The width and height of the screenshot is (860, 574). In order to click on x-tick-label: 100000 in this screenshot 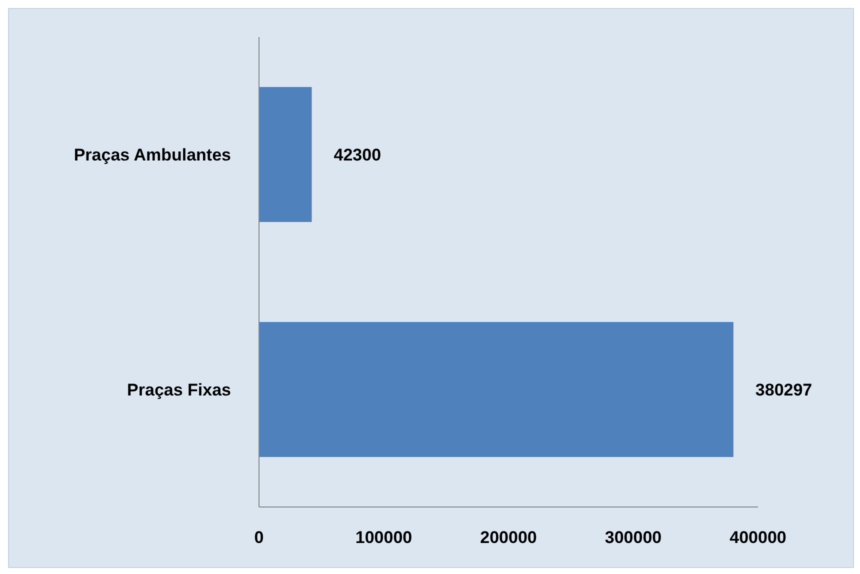, I will do `click(383, 538)`.